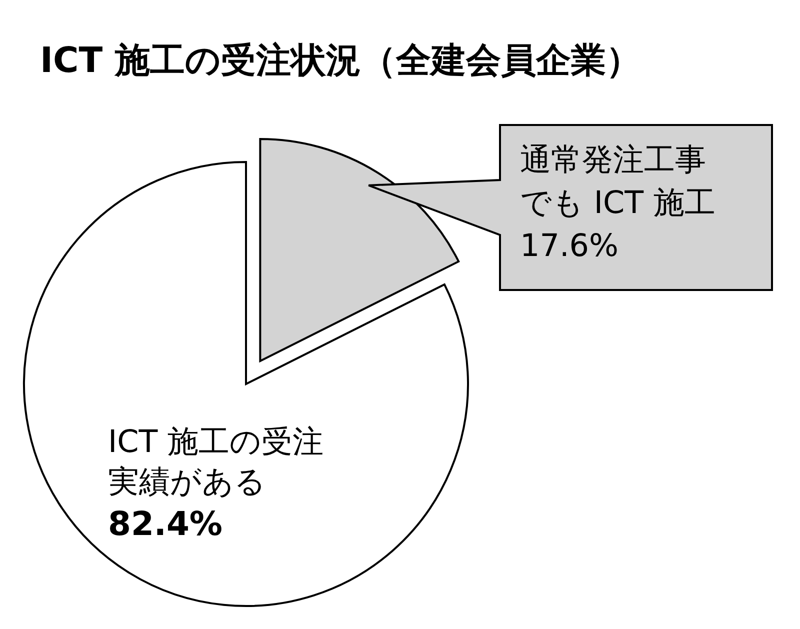 The width and height of the screenshot is (800, 629). Describe the element at coordinates (618, 181) in the screenshot. I see `slice-label: 通常発注工事でも ICT 施工` at that location.